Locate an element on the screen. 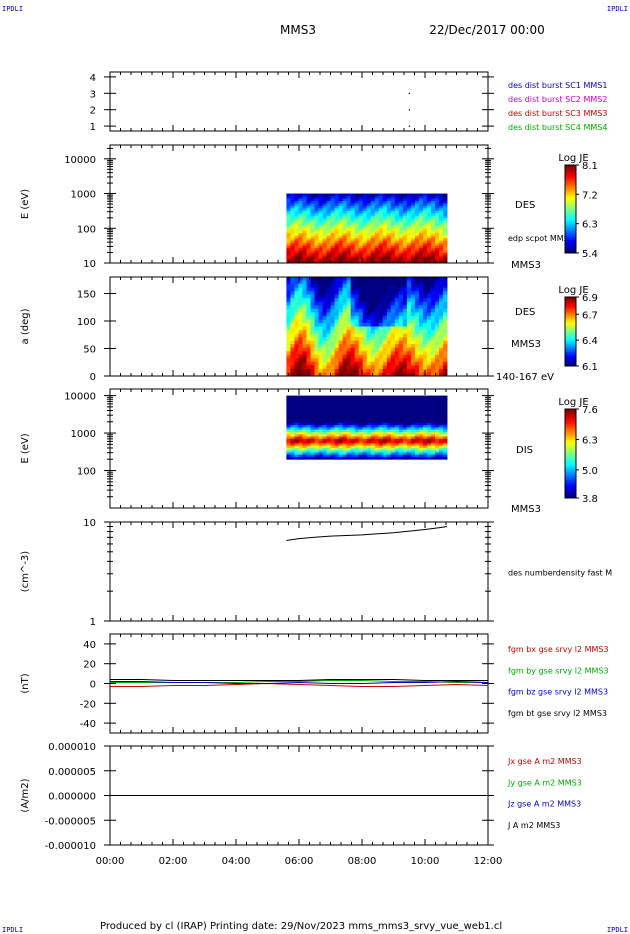 Image resolution: width=630 pixels, height=934 pixels. y-tick-label: 0.000010 is located at coordinates (72, 747).